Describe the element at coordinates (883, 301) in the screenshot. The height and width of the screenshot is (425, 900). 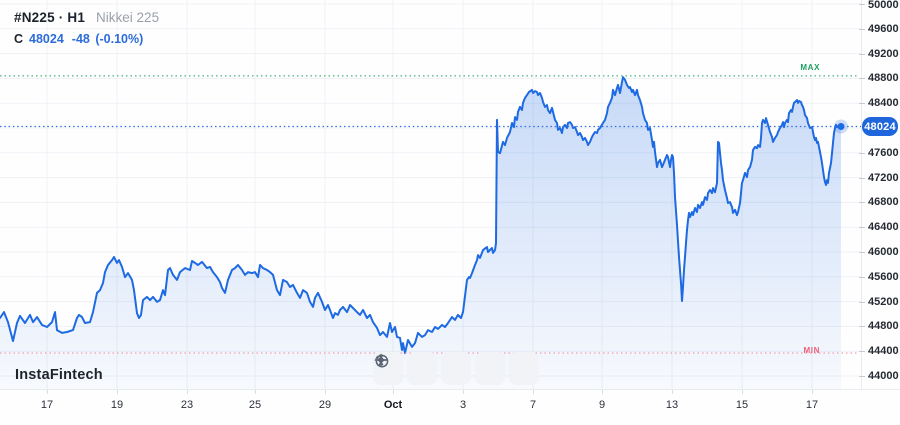
I see `price-tick-label: 45200` at that location.